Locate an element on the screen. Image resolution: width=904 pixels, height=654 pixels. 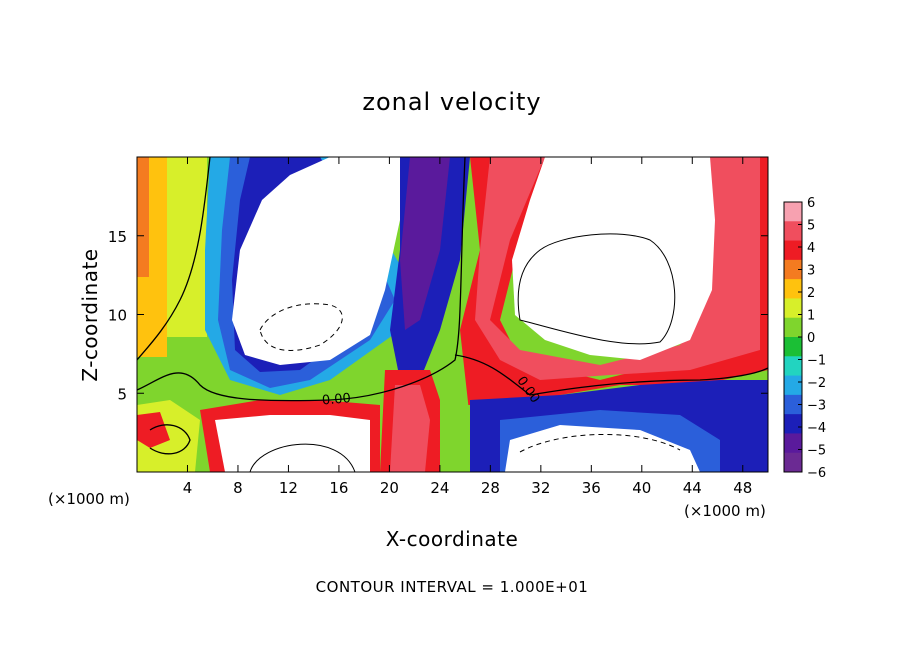
x-tick-label: 24 is located at coordinates (439, 488).